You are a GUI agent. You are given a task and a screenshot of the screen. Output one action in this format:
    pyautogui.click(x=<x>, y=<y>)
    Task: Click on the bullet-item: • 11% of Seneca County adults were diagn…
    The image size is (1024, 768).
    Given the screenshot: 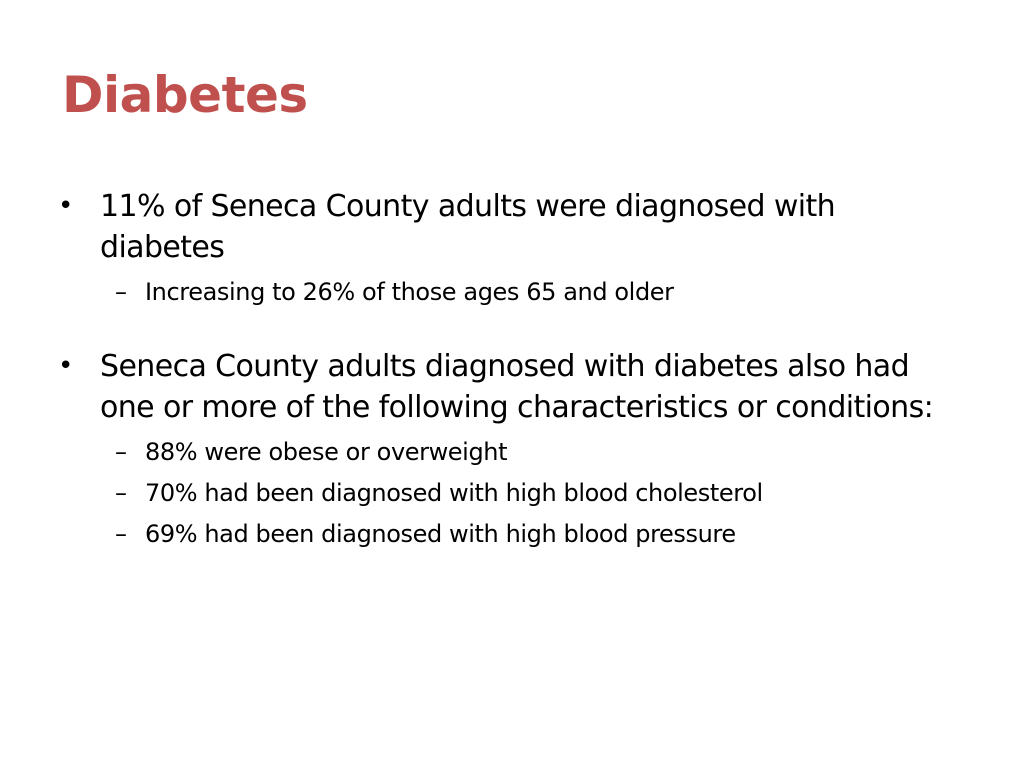 What is the action you would take?
    pyautogui.click(x=508, y=227)
    